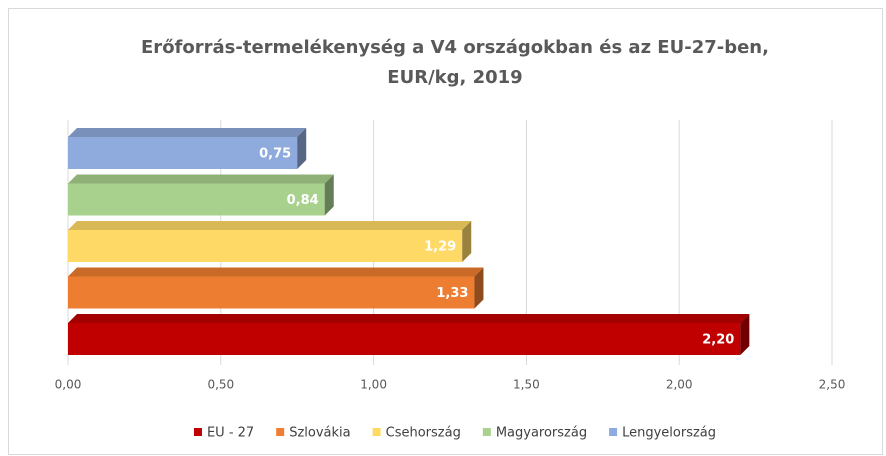 The height and width of the screenshot is (456, 886). What do you see at coordinates (454, 77) in the screenshot?
I see `chart-title: EUR/kg, 2019` at bounding box center [454, 77].